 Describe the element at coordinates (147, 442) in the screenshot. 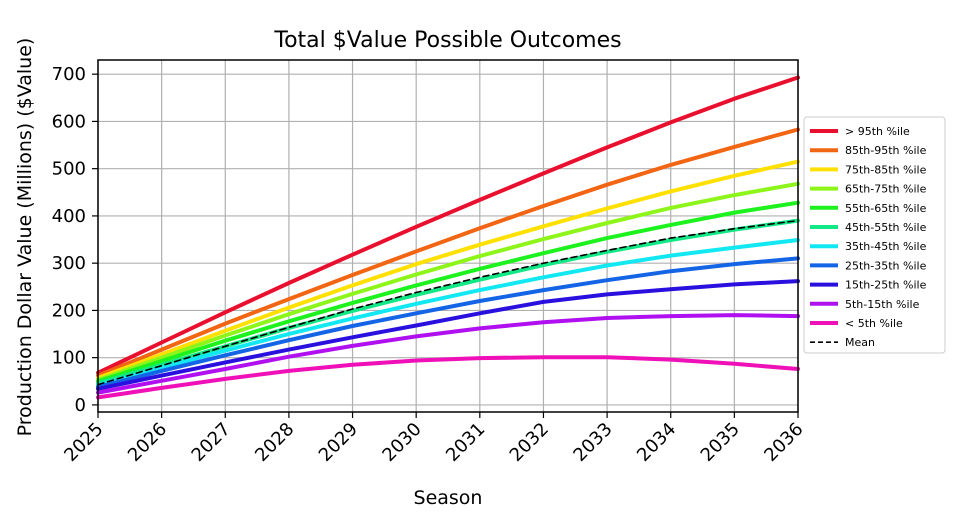

I see `x-tick-label: 2026` at that location.